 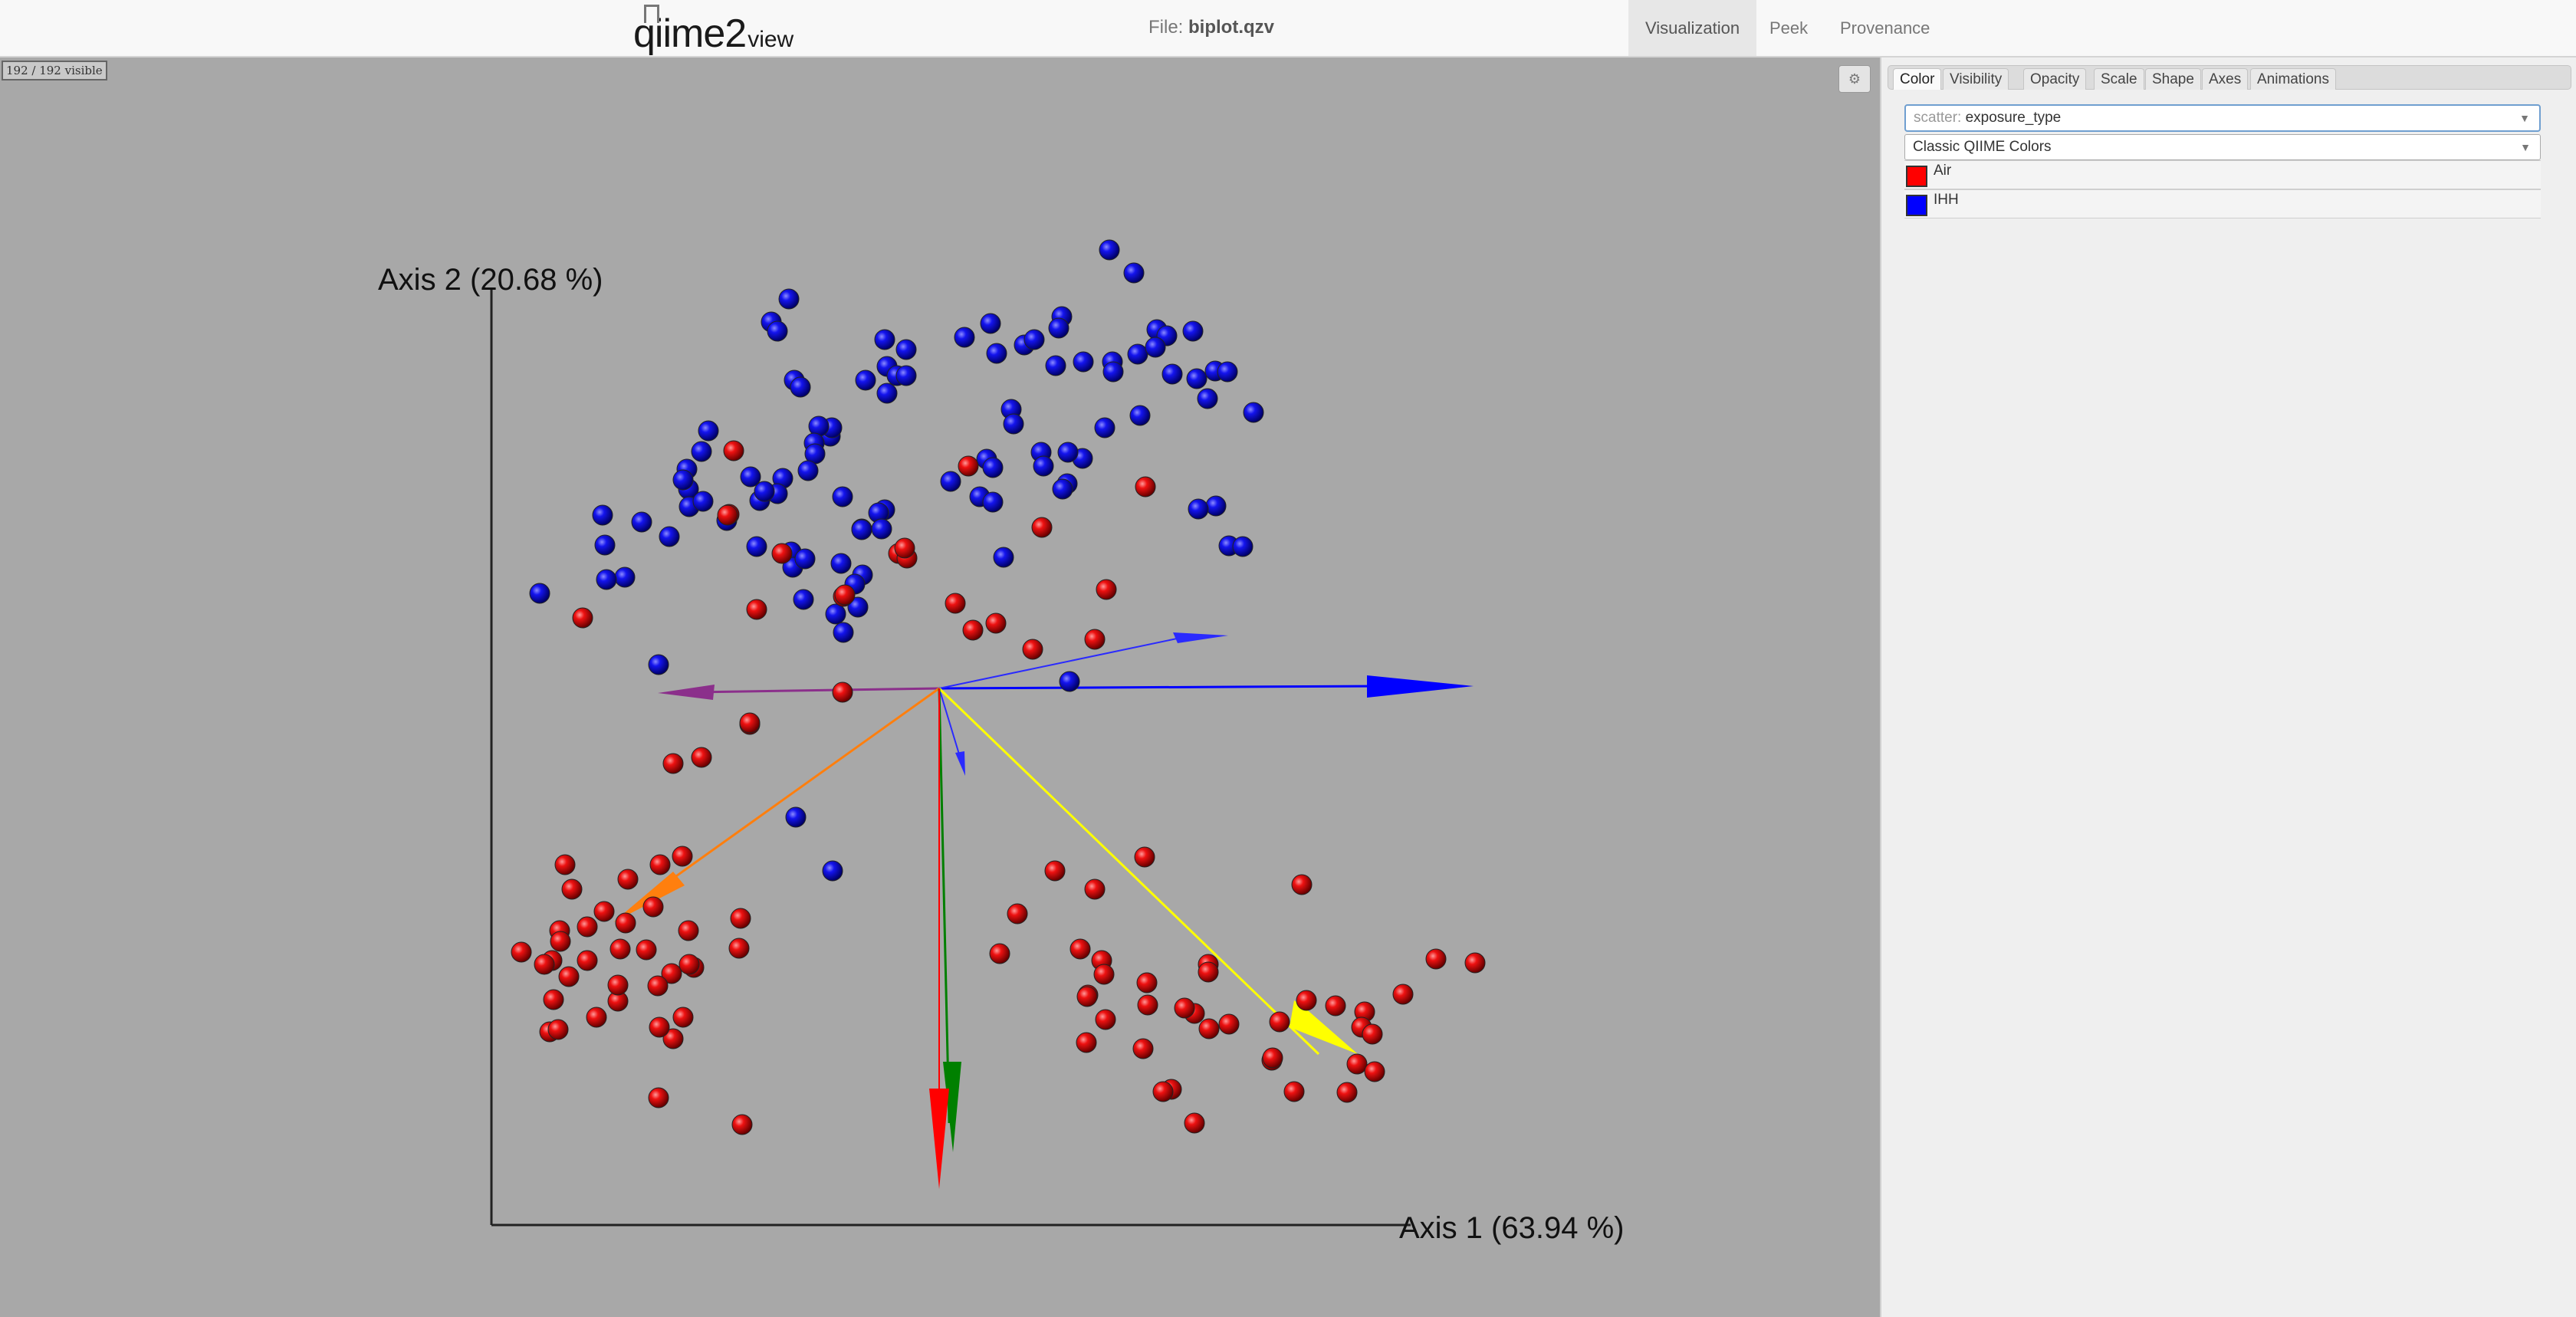 What do you see at coordinates (2055, 79) in the screenshot?
I see `tab-opacity: Opacity` at bounding box center [2055, 79].